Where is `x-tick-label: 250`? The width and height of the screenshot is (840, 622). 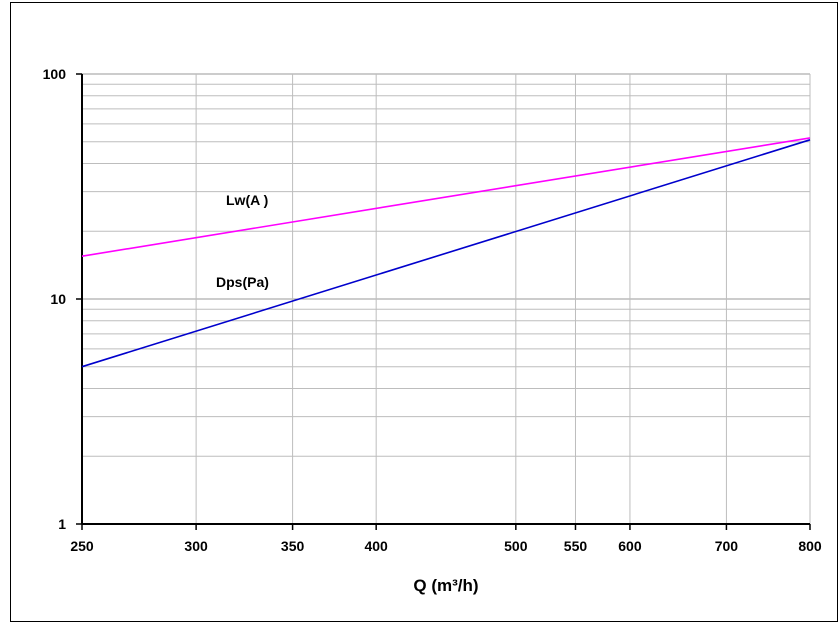
x-tick-label: 250 is located at coordinates (82, 546).